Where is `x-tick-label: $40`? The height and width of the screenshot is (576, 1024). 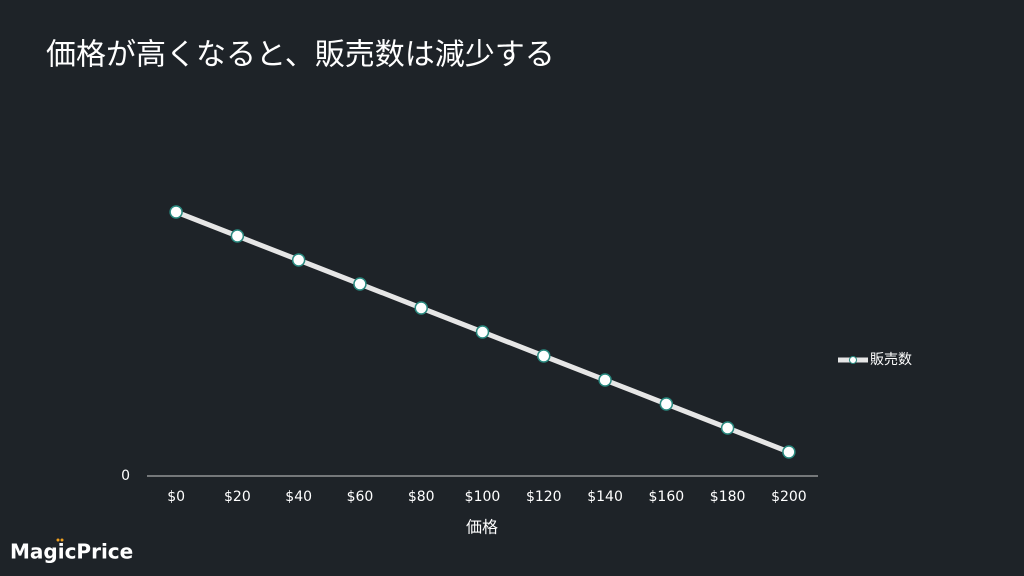
x-tick-label: $40 is located at coordinates (298, 497).